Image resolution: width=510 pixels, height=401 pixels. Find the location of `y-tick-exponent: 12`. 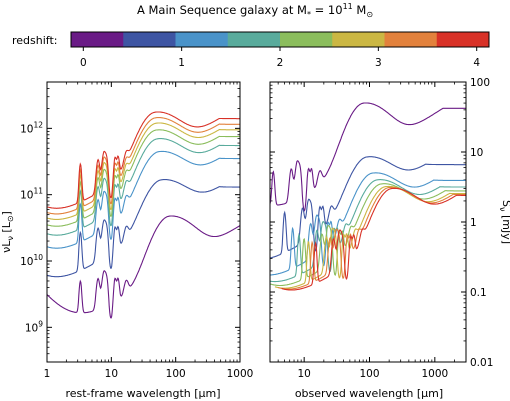

y-tick-exponent: 12 is located at coordinates (38, 124).